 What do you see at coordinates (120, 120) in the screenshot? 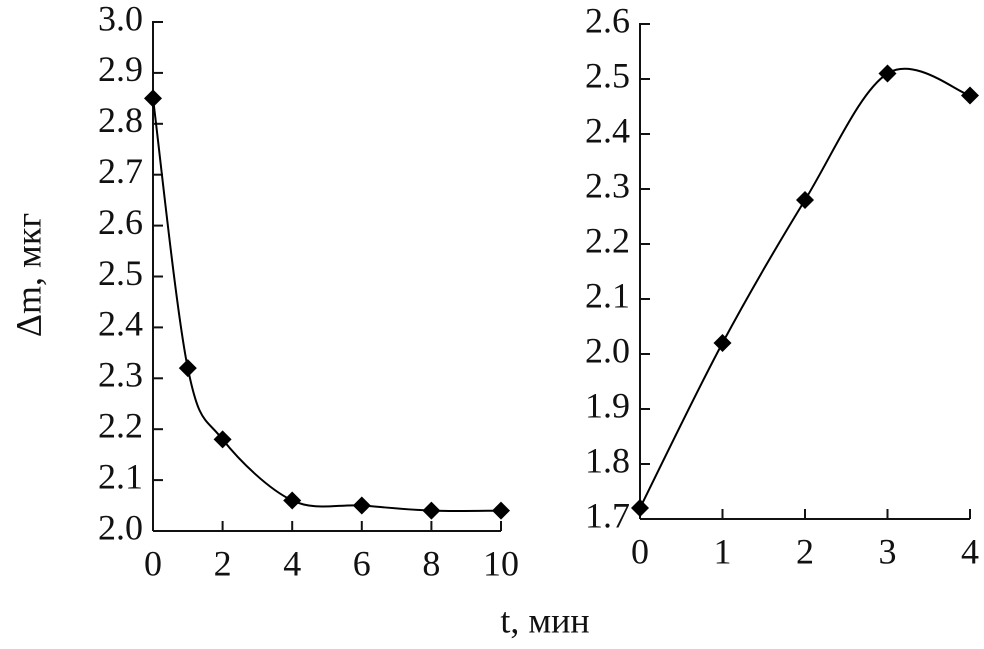
I see `y-tick-label: 2.8` at bounding box center [120, 120].